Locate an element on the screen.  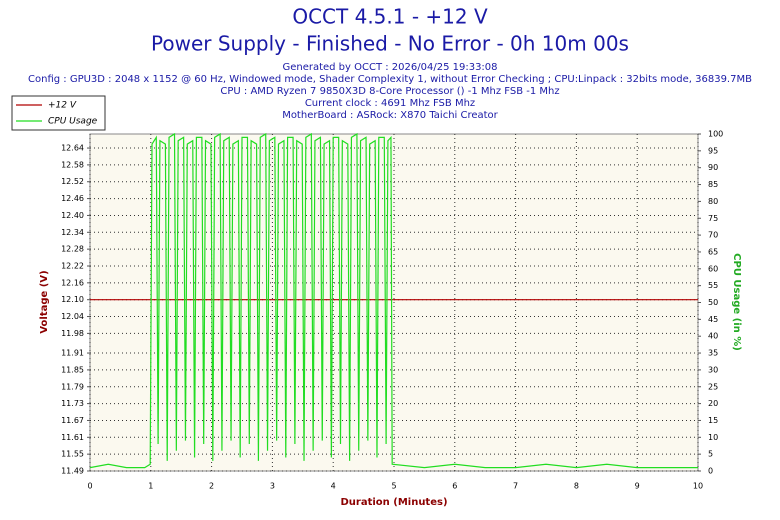
y2-tick-label: 25 is located at coordinates (713, 386).